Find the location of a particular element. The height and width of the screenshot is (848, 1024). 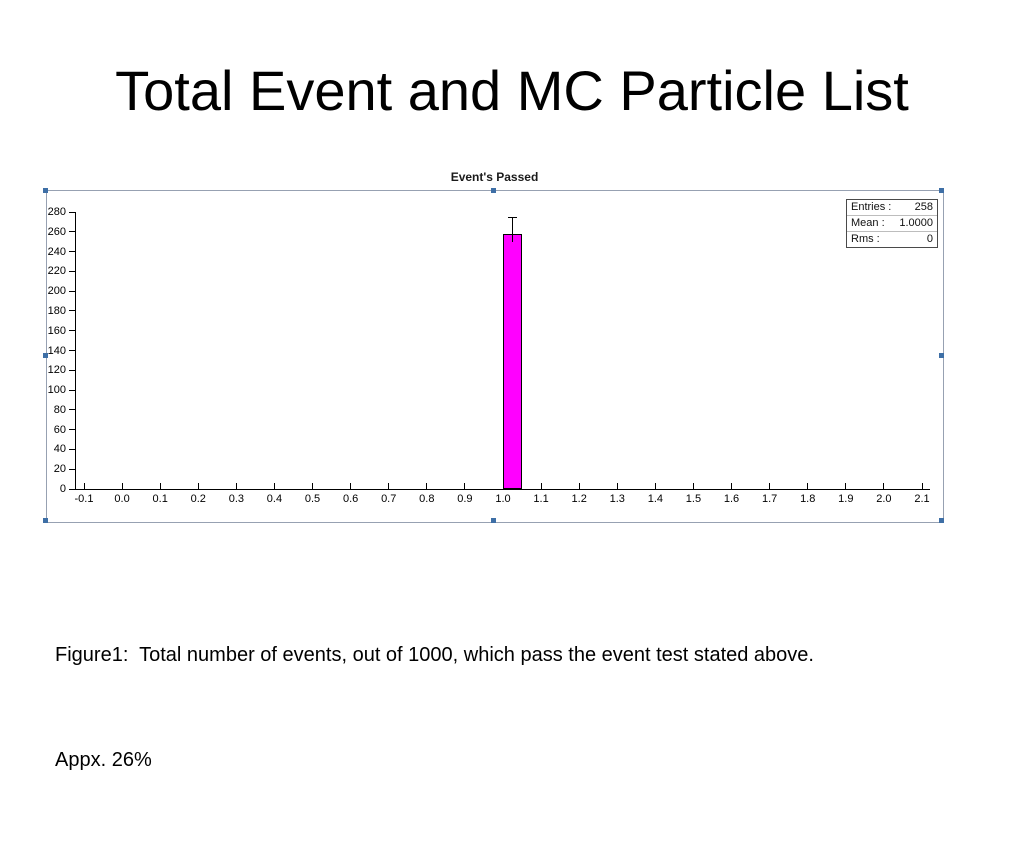

y-axis-tick-label: 240 is located at coordinates (56, 251).